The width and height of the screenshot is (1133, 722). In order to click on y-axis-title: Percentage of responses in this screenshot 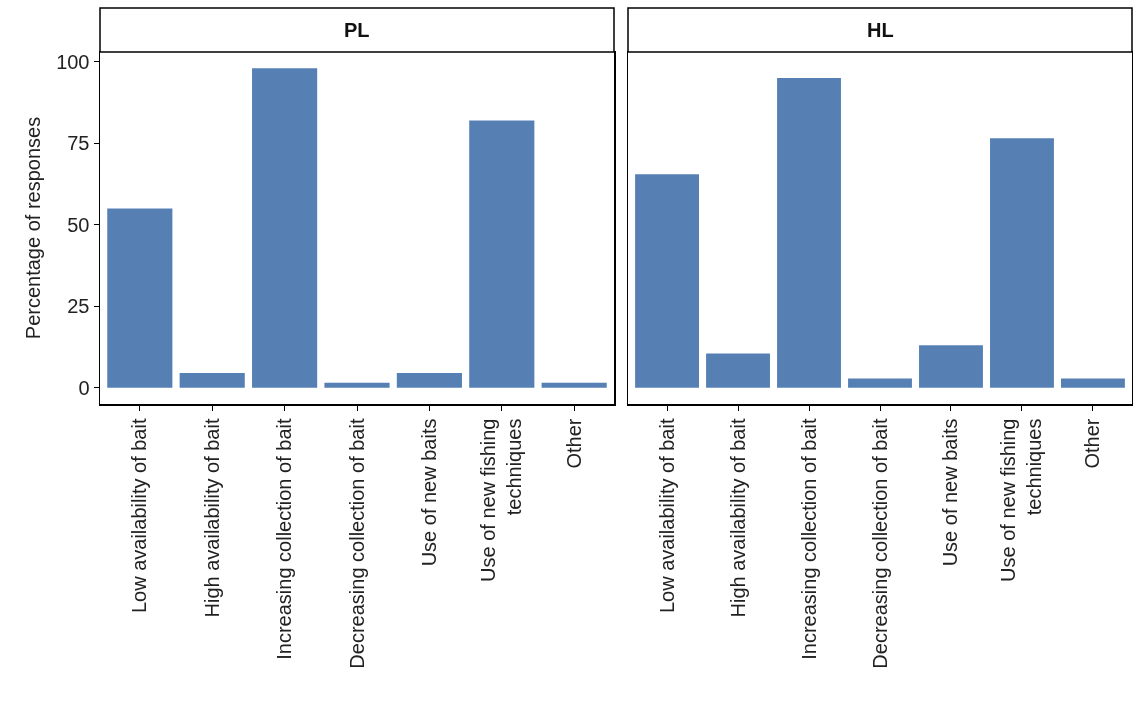, I will do `click(32, 228)`.